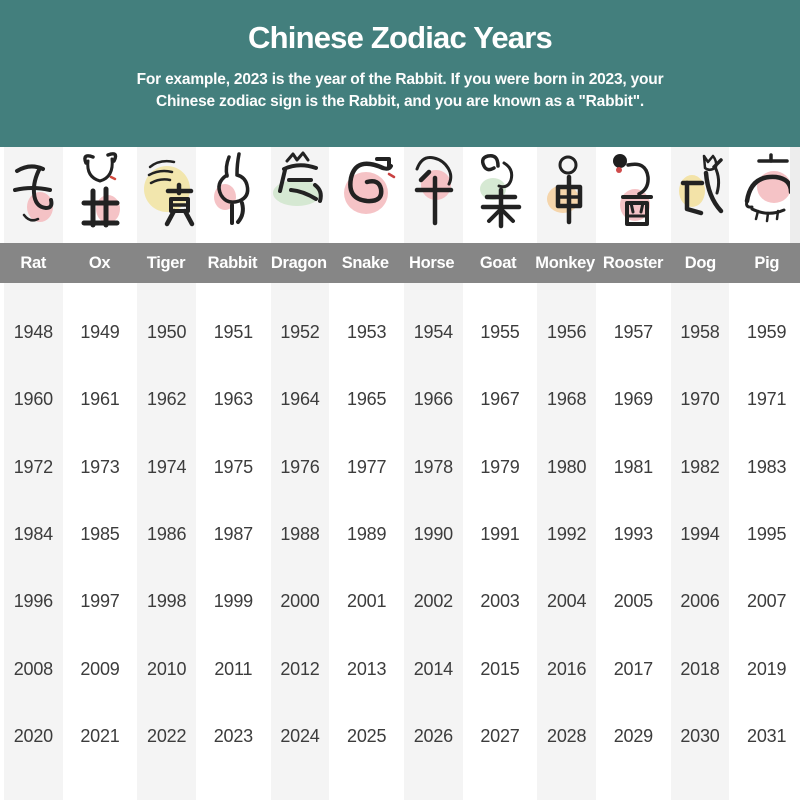 Image resolution: width=800 pixels, height=800 pixels. Describe the element at coordinates (567, 533) in the screenshot. I see `year-cell: 1992` at that location.